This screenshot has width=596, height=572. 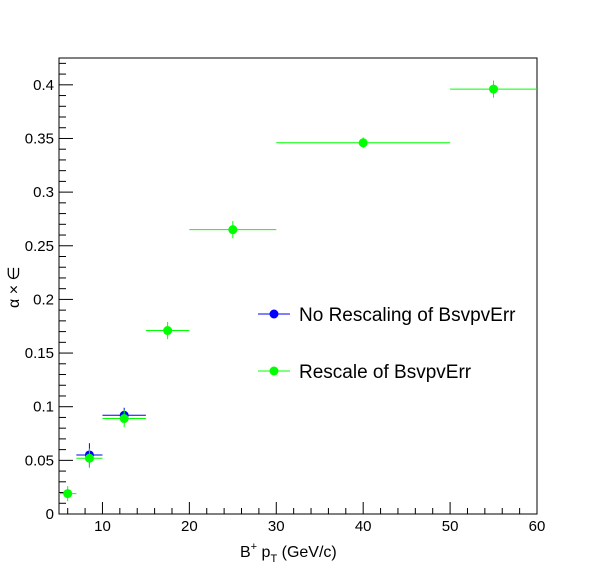 What do you see at coordinates (319, 526) in the screenshot?
I see `x-tick-labels: 10 20 30 40 50 60` at bounding box center [319, 526].